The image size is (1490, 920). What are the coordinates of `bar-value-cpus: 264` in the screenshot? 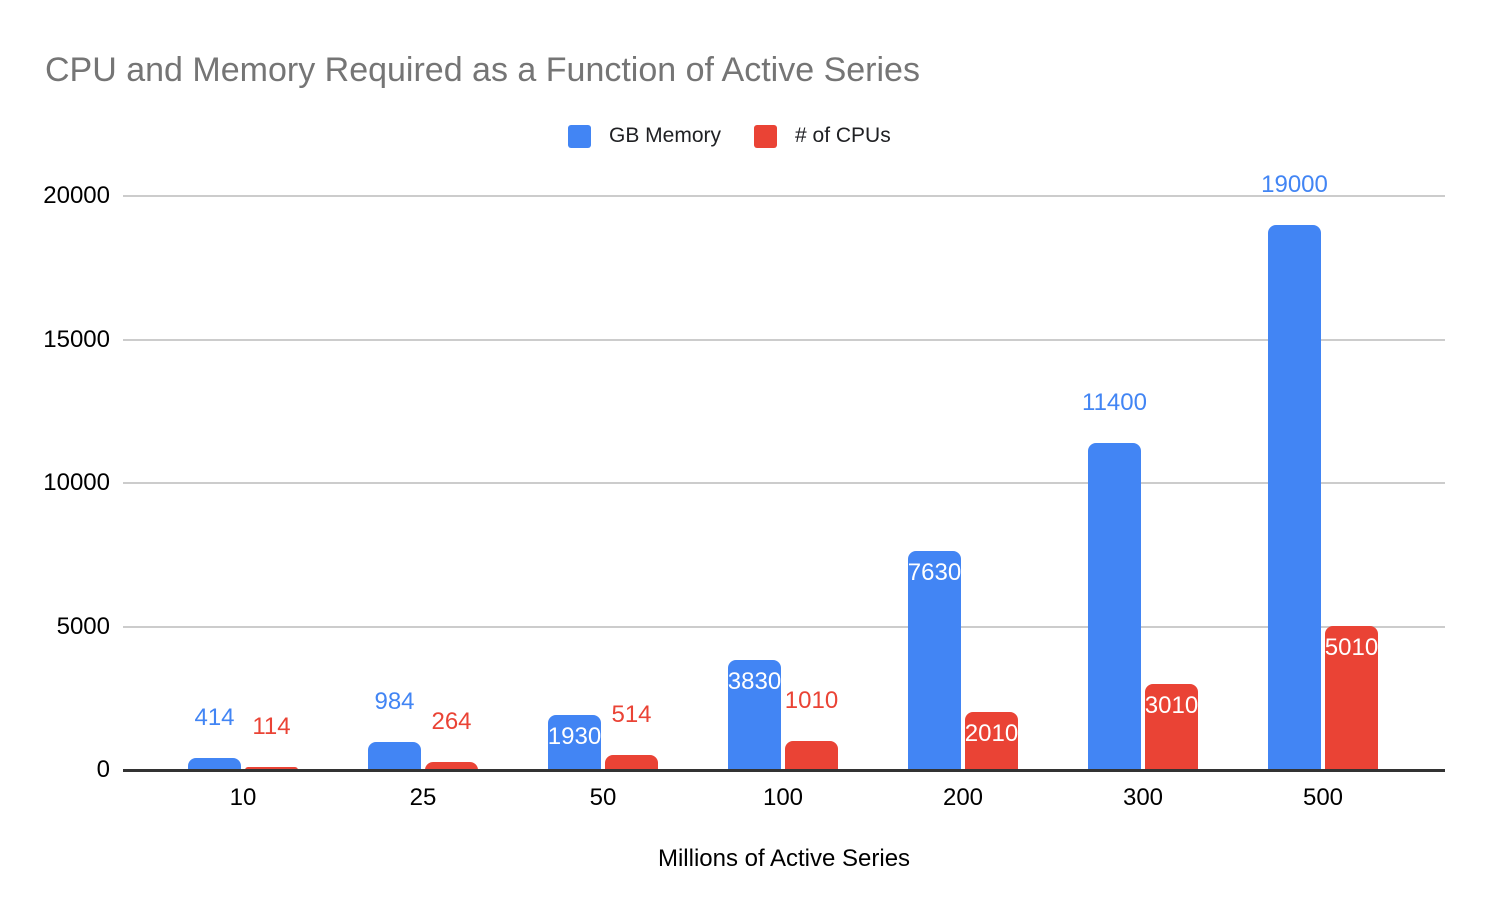 It's located at (451, 722).